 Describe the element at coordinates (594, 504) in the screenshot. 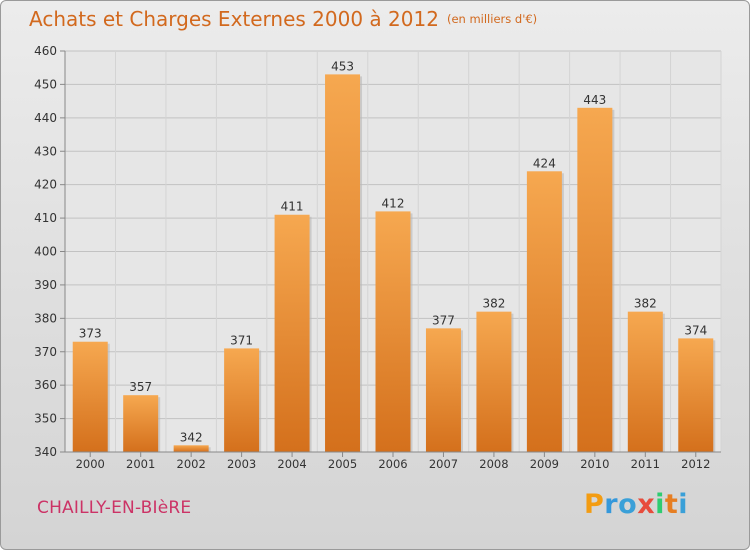

I see `brand-letter: P` at that location.